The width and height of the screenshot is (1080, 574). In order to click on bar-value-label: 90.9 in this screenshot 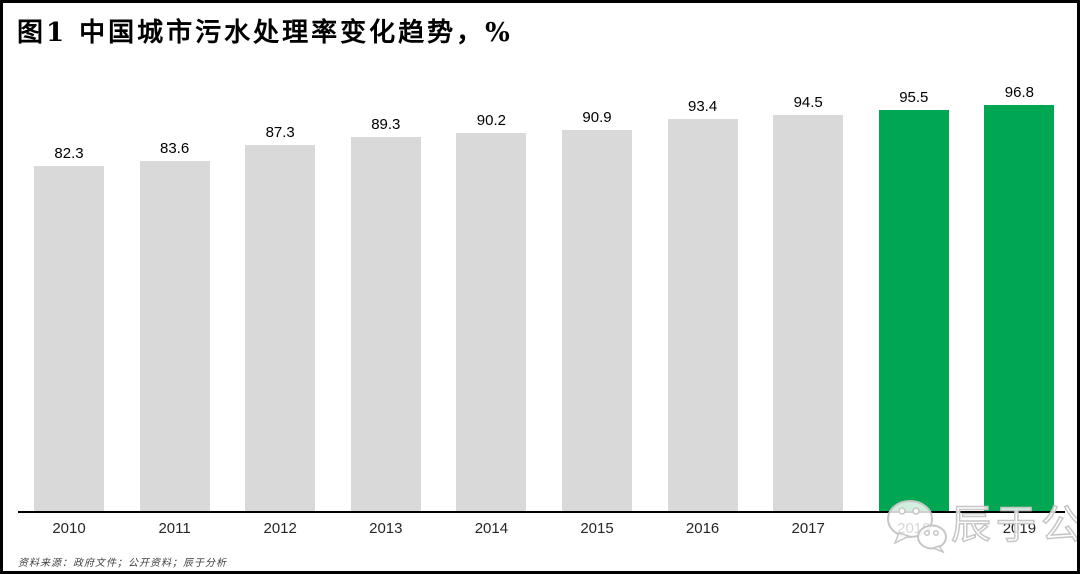, I will do `click(597, 117)`.